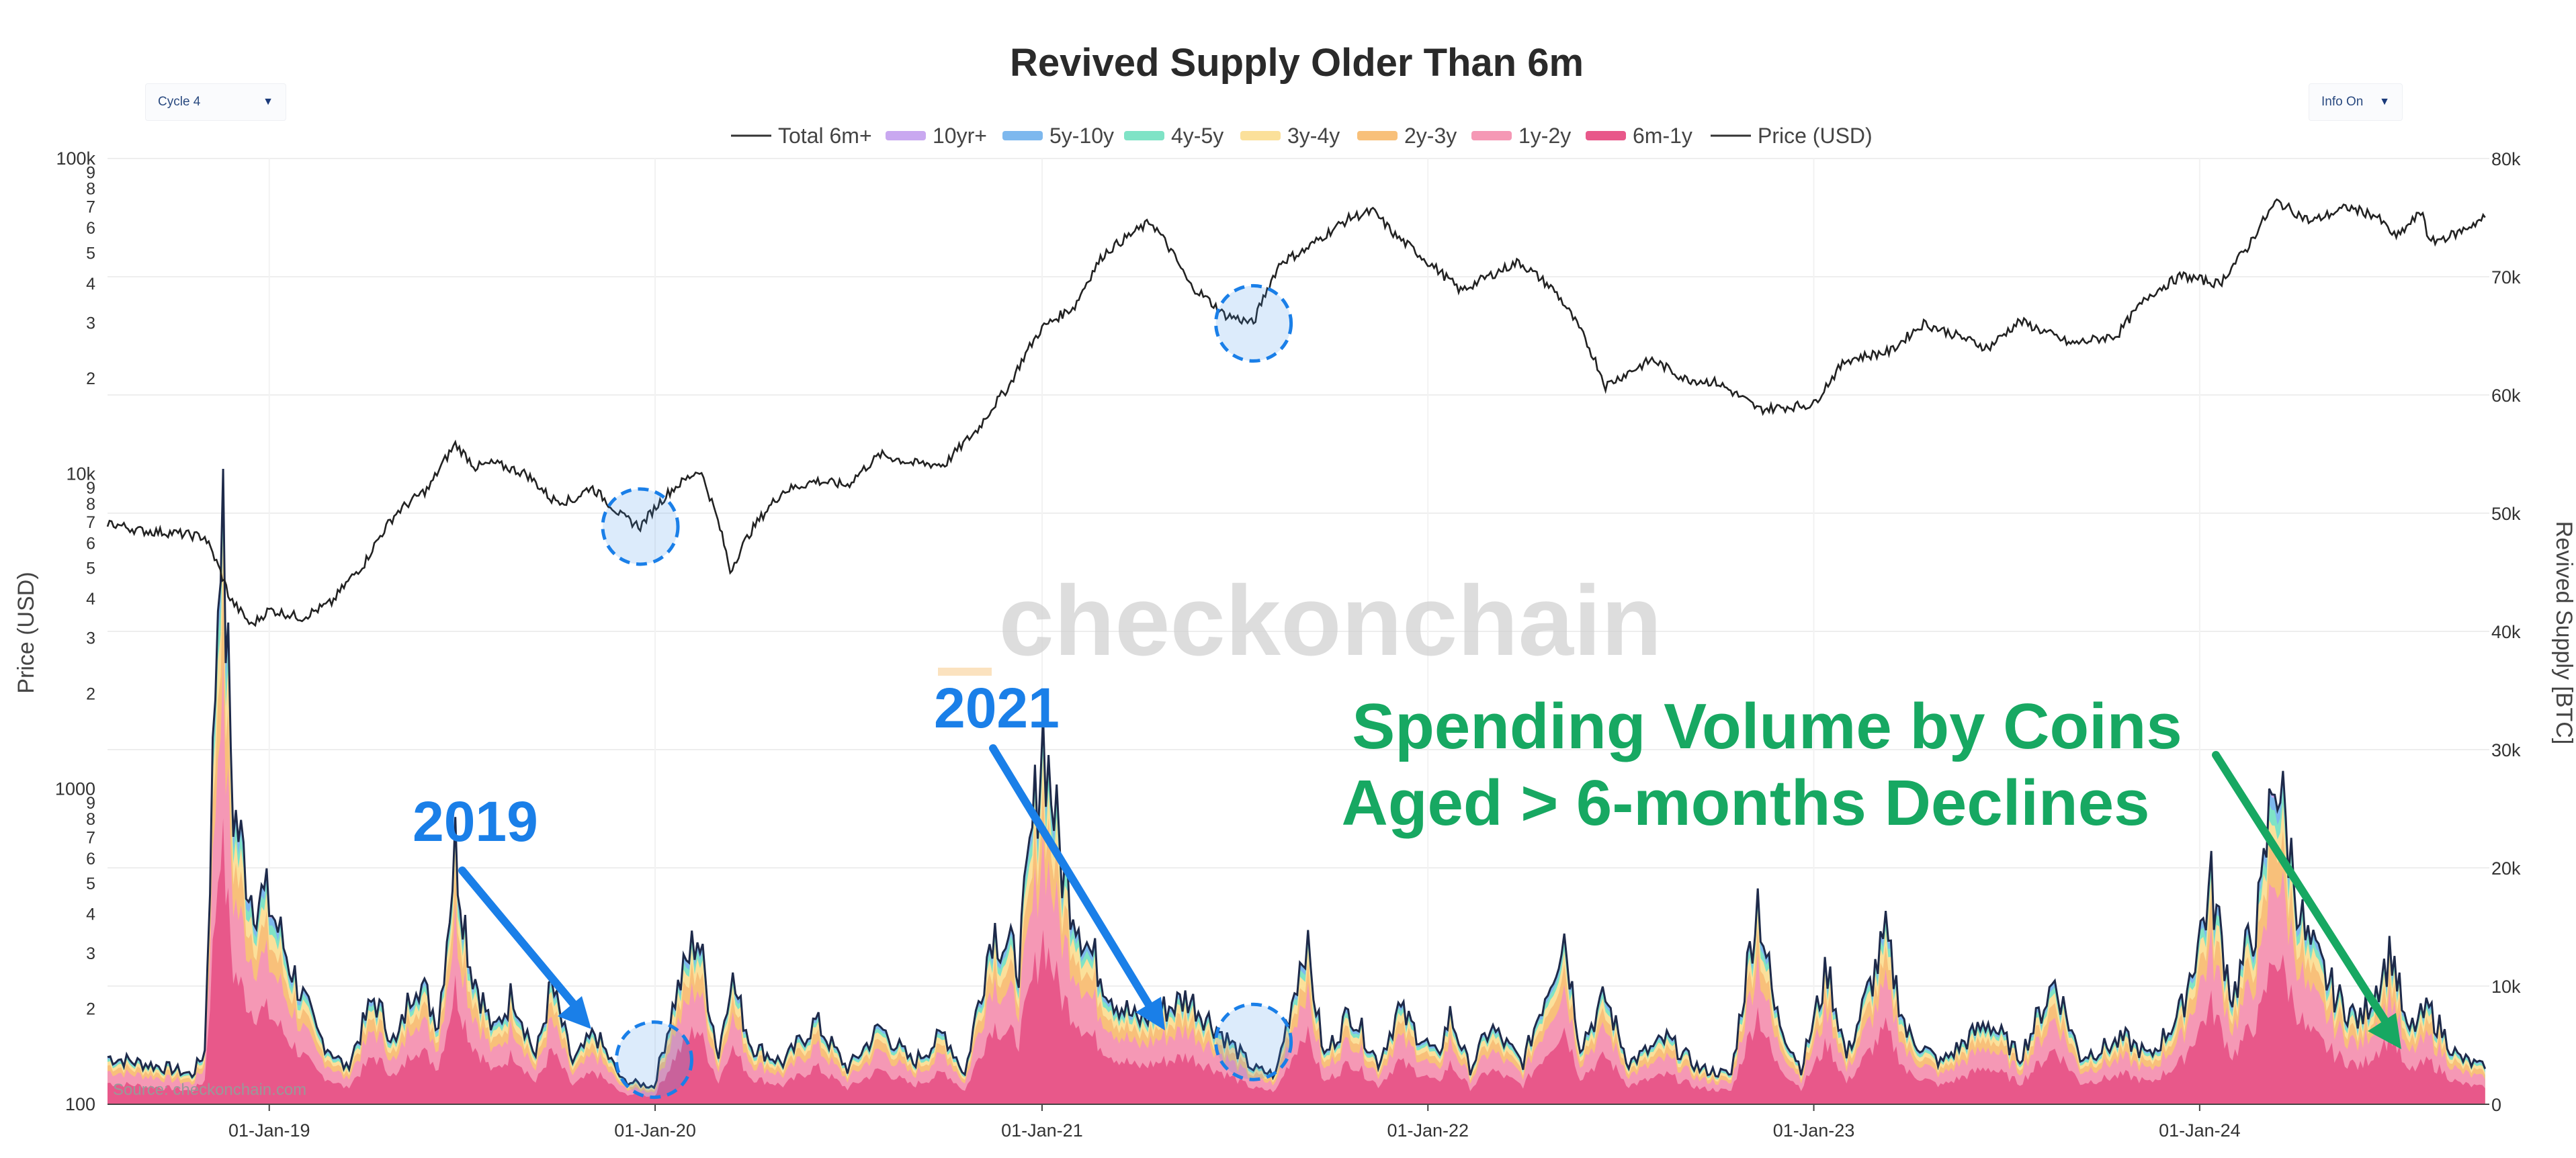 The width and height of the screenshot is (2576, 1158). I want to click on annotation-2019: 2019, so click(475, 822).